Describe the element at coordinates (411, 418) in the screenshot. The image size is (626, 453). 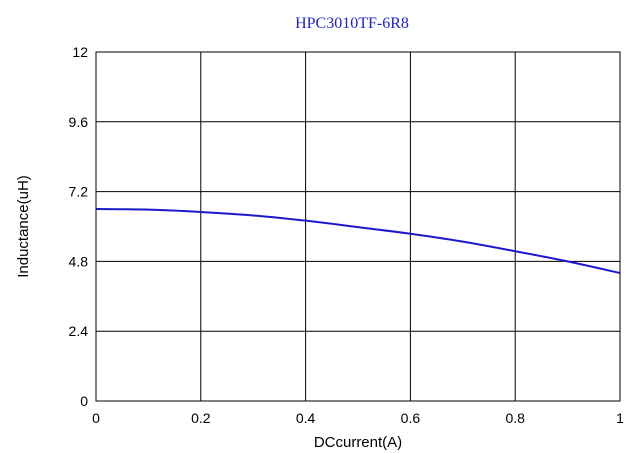
I see `x-tick-label: 0.6` at that location.